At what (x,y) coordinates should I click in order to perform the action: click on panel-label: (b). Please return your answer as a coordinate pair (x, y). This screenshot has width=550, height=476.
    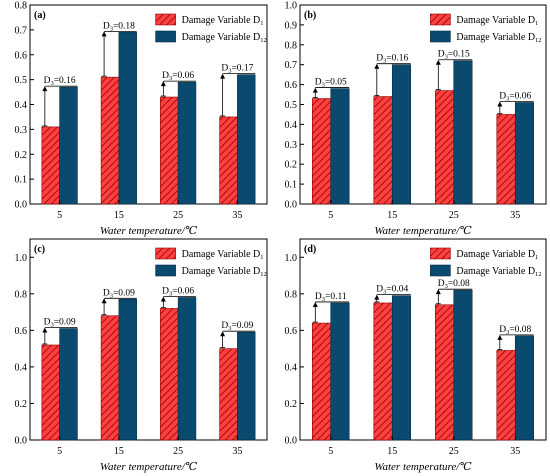
    Looking at the image, I should click on (310, 15).